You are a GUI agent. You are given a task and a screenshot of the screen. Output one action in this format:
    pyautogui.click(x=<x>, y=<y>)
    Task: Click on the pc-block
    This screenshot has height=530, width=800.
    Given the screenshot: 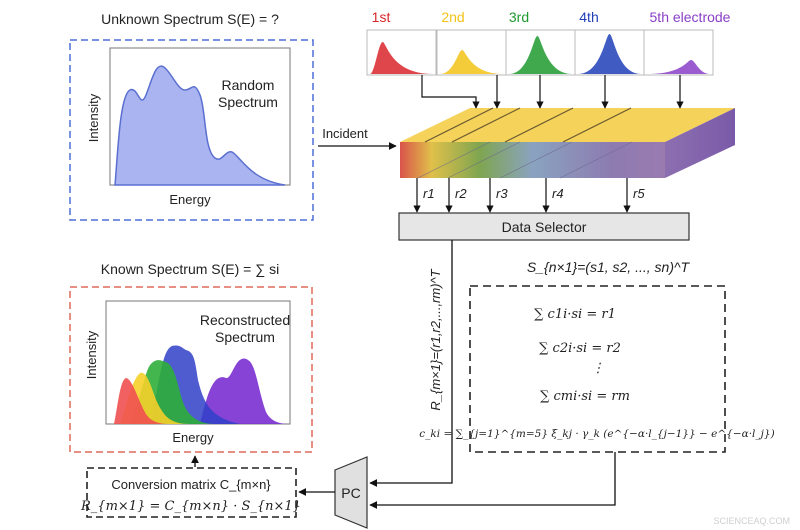 What is the action you would take?
    pyautogui.click(x=351, y=492)
    